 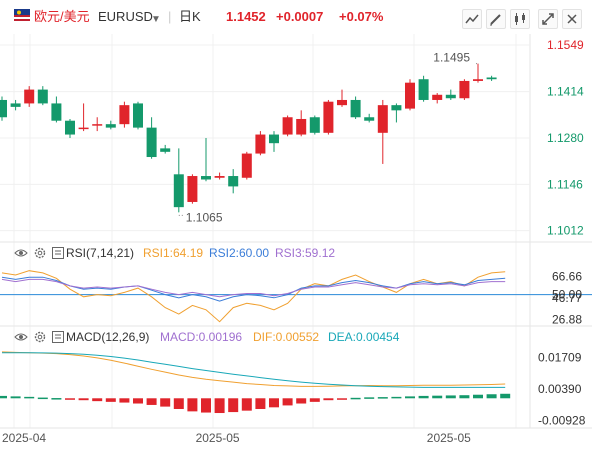 What do you see at coordinates (567, 298) in the screenshot?
I see `rsi-tick-label: 46.77` at bounding box center [567, 298].